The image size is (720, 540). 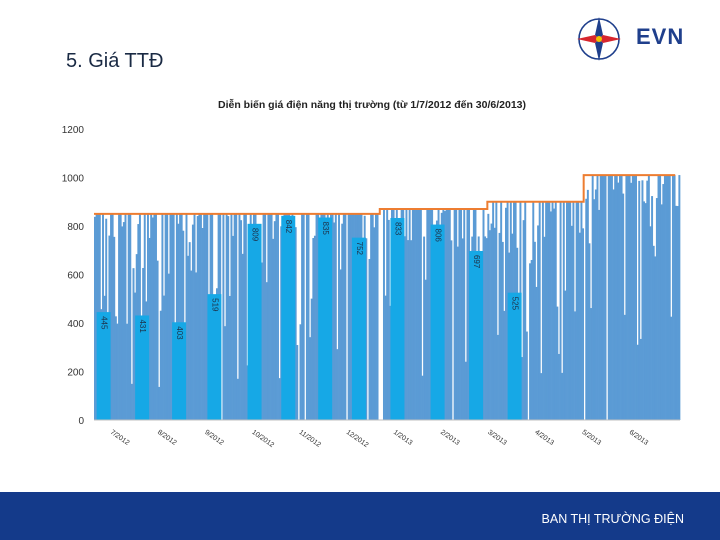 What do you see at coordinates (179, 333) in the screenshot?
I see `data-label: 403` at bounding box center [179, 333].